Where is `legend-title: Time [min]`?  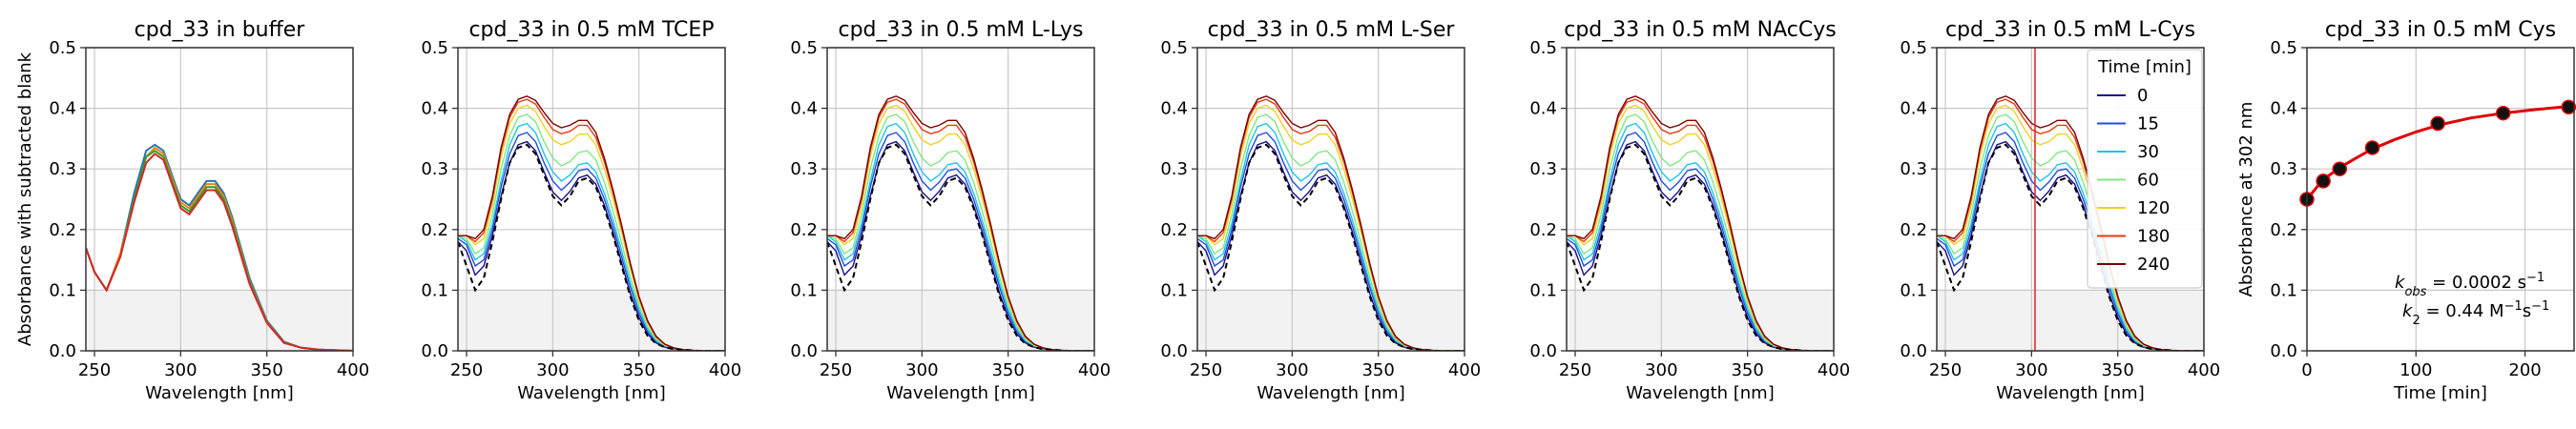
legend-title: Time [min] is located at coordinates (2144, 67).